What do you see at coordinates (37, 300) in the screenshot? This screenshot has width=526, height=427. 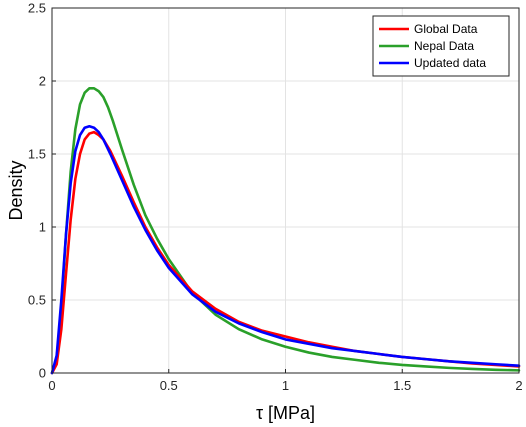 I see `y-tick-label: 0.5` at bounding box center [37, 300].